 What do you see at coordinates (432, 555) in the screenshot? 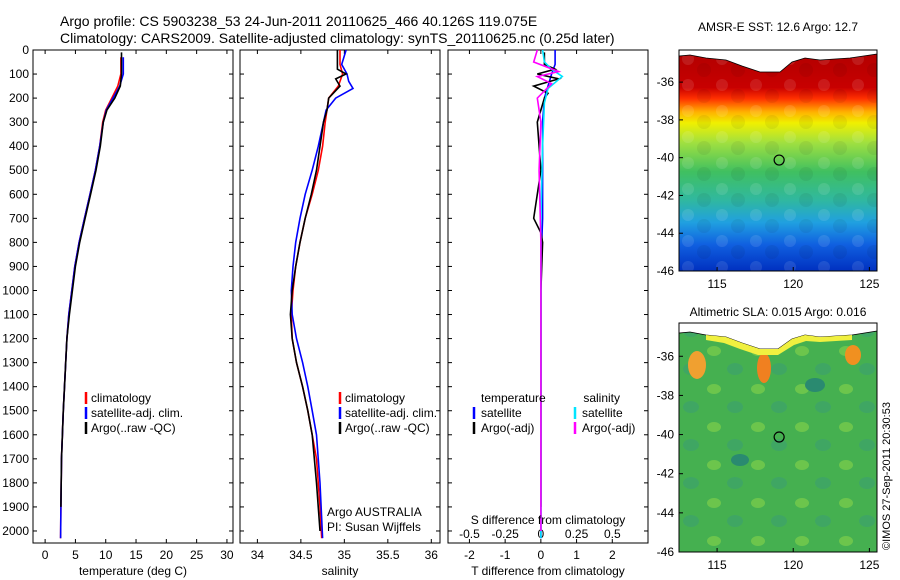
I see `salinity-x-tick-label: 36` at bounding box center [432, 555].